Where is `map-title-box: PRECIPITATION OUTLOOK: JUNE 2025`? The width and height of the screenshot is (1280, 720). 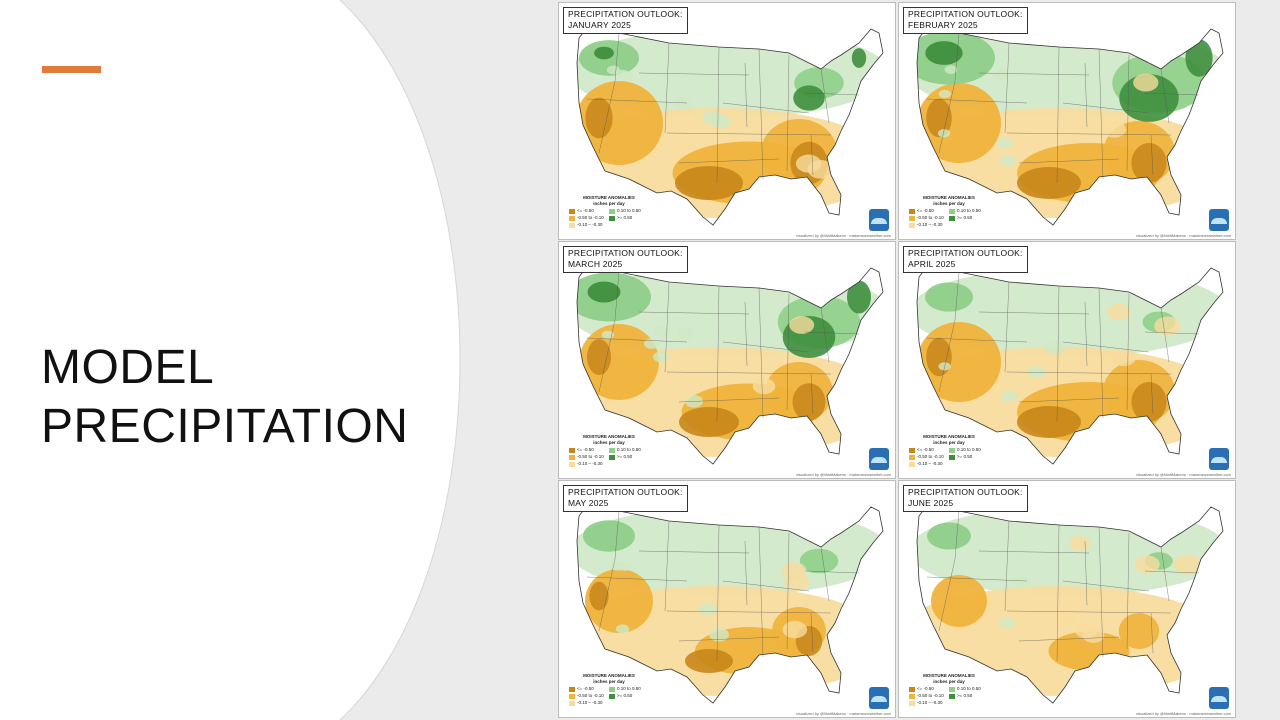
map-title-box: PRECIPITATION OUTLOOK: JUNE 2025 is located at coordinates (965, 498).